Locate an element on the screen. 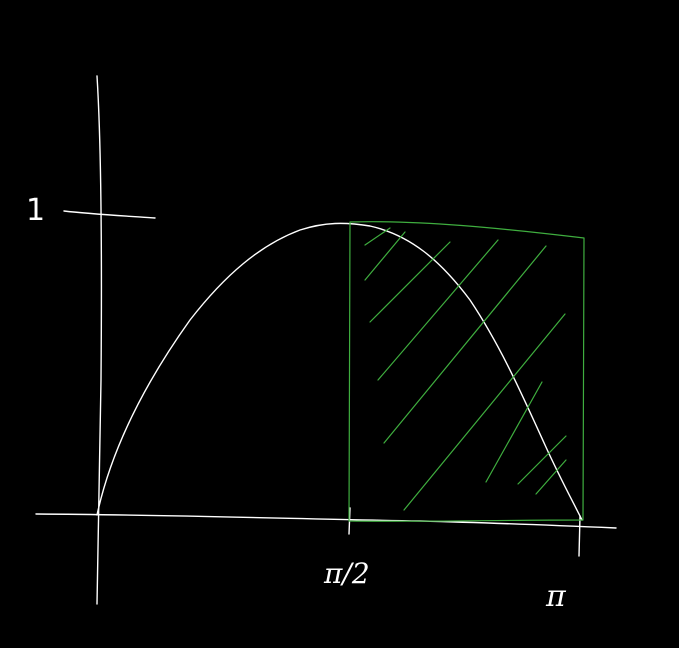 The width and height of the screenshot is (679, 648). hatching is located at coordinates (465, 369).